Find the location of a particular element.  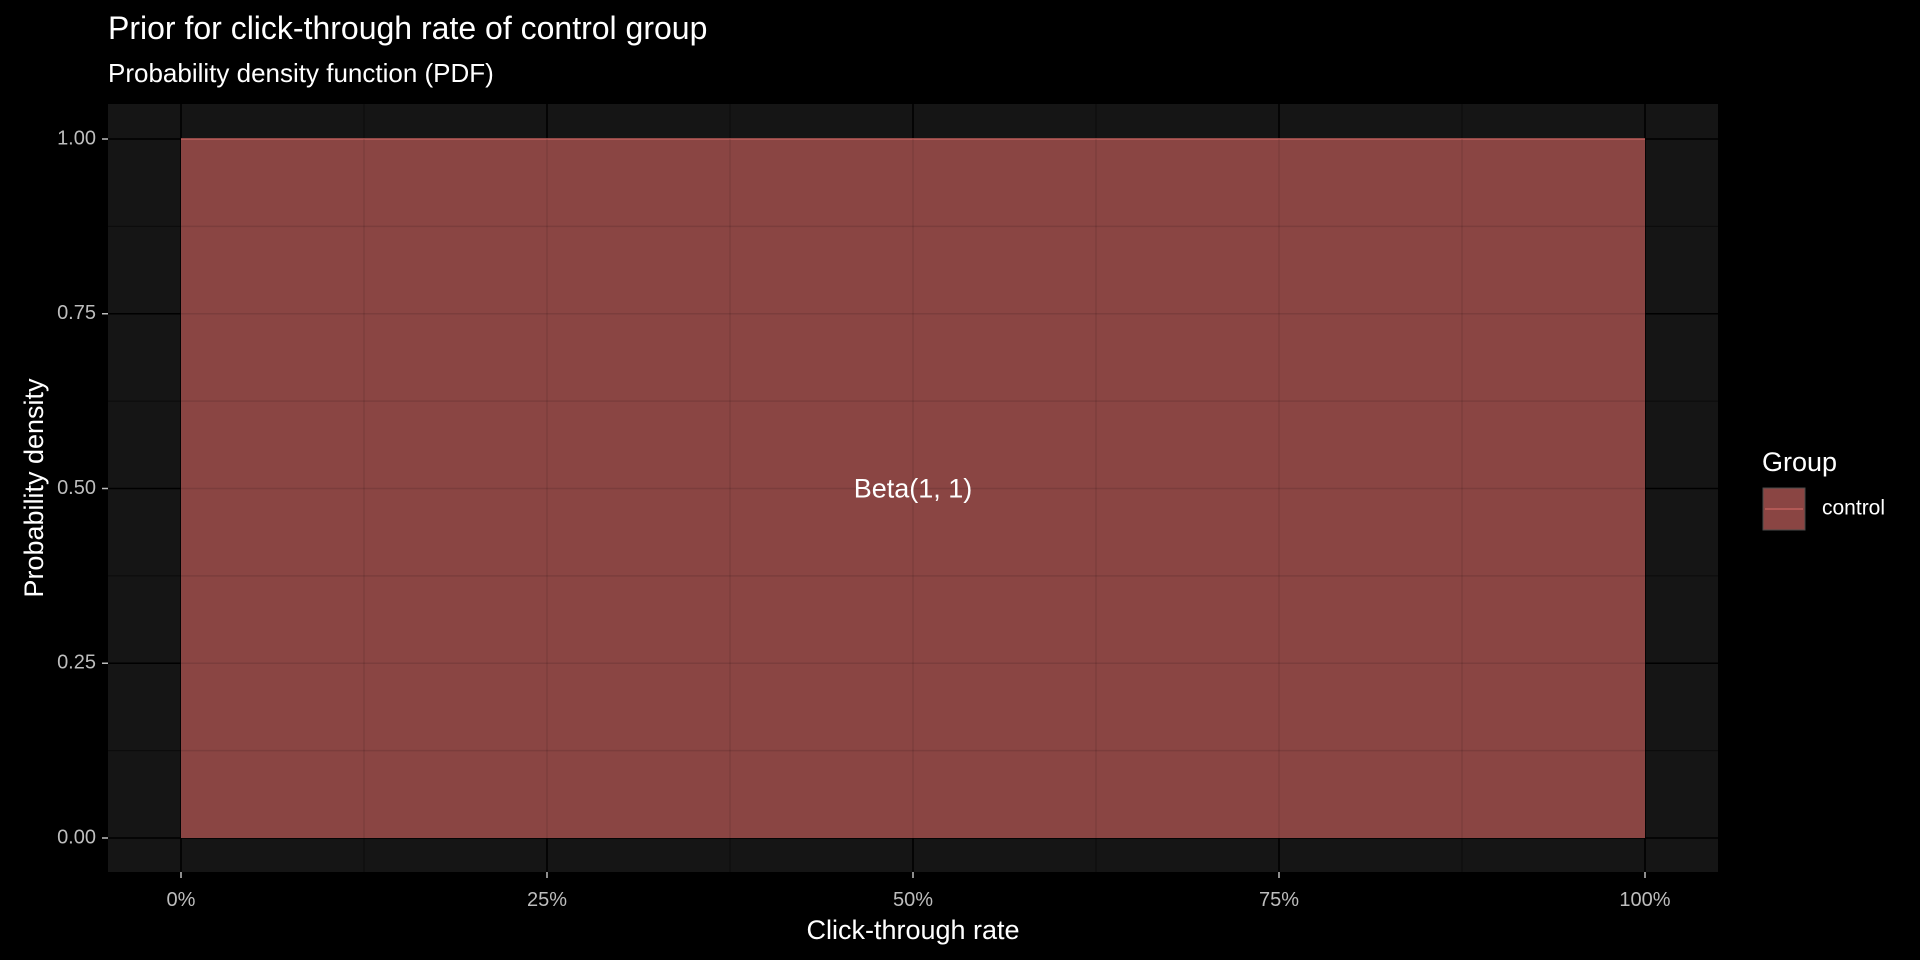

x-tick-label: 100% is located at coordinates (1644, 900).